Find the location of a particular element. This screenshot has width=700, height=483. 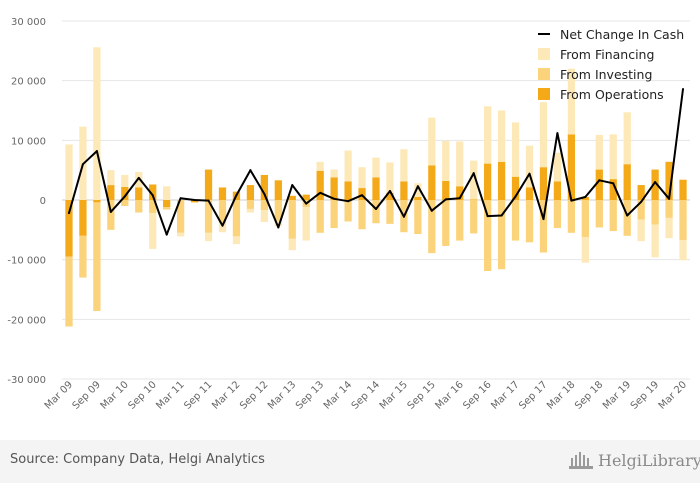

legend-item-operations: From Operations is located at coordinates (618, 94).